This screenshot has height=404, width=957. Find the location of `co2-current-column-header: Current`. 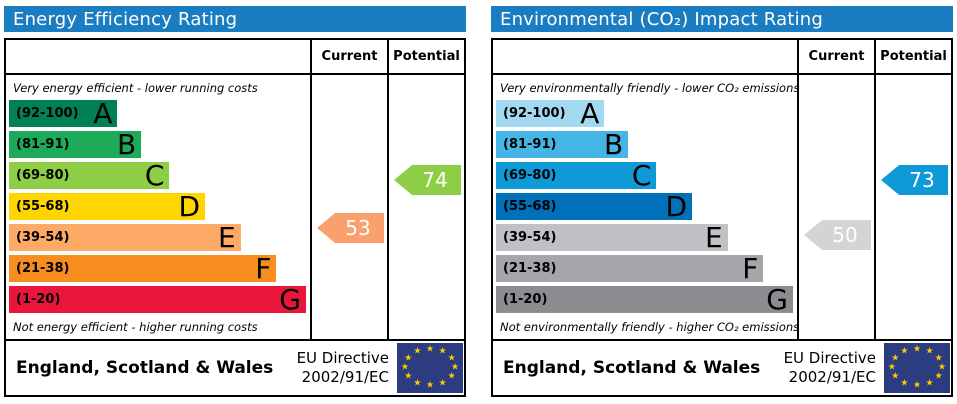

co2-current-column-header: Current is located at coordinates (835, 56).